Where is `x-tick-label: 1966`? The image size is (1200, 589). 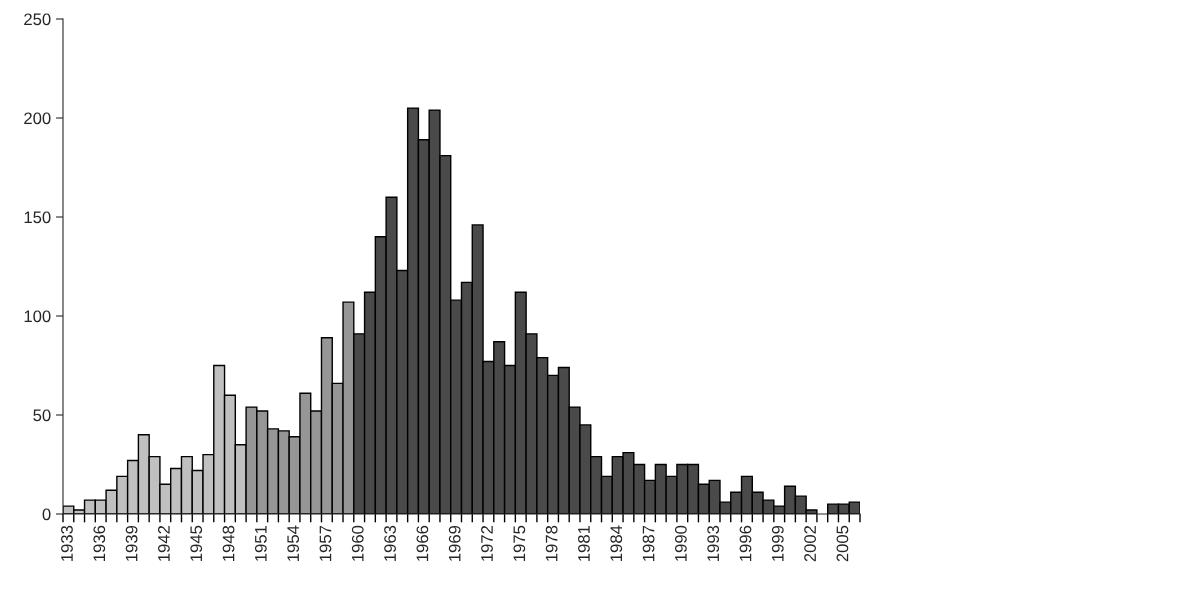 x-tick-label: 1966 is located at coordinates (422, 543).